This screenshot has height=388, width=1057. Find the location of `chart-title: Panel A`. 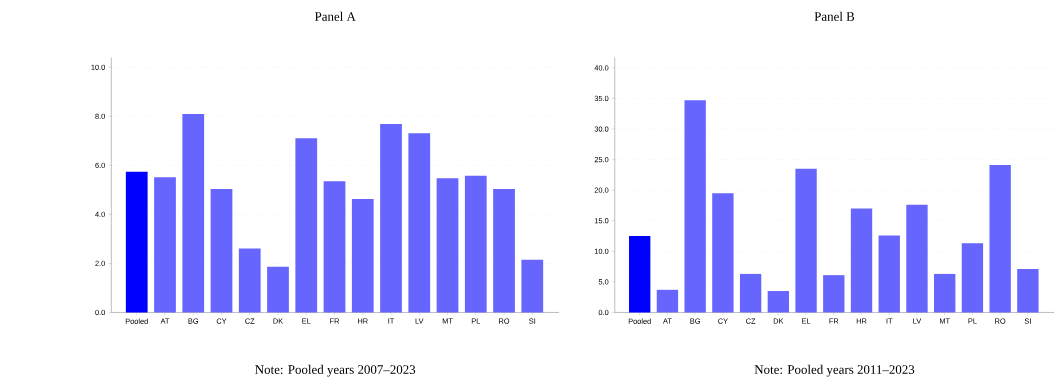

chart-title: Panel A is located at coordinates (335, 16).